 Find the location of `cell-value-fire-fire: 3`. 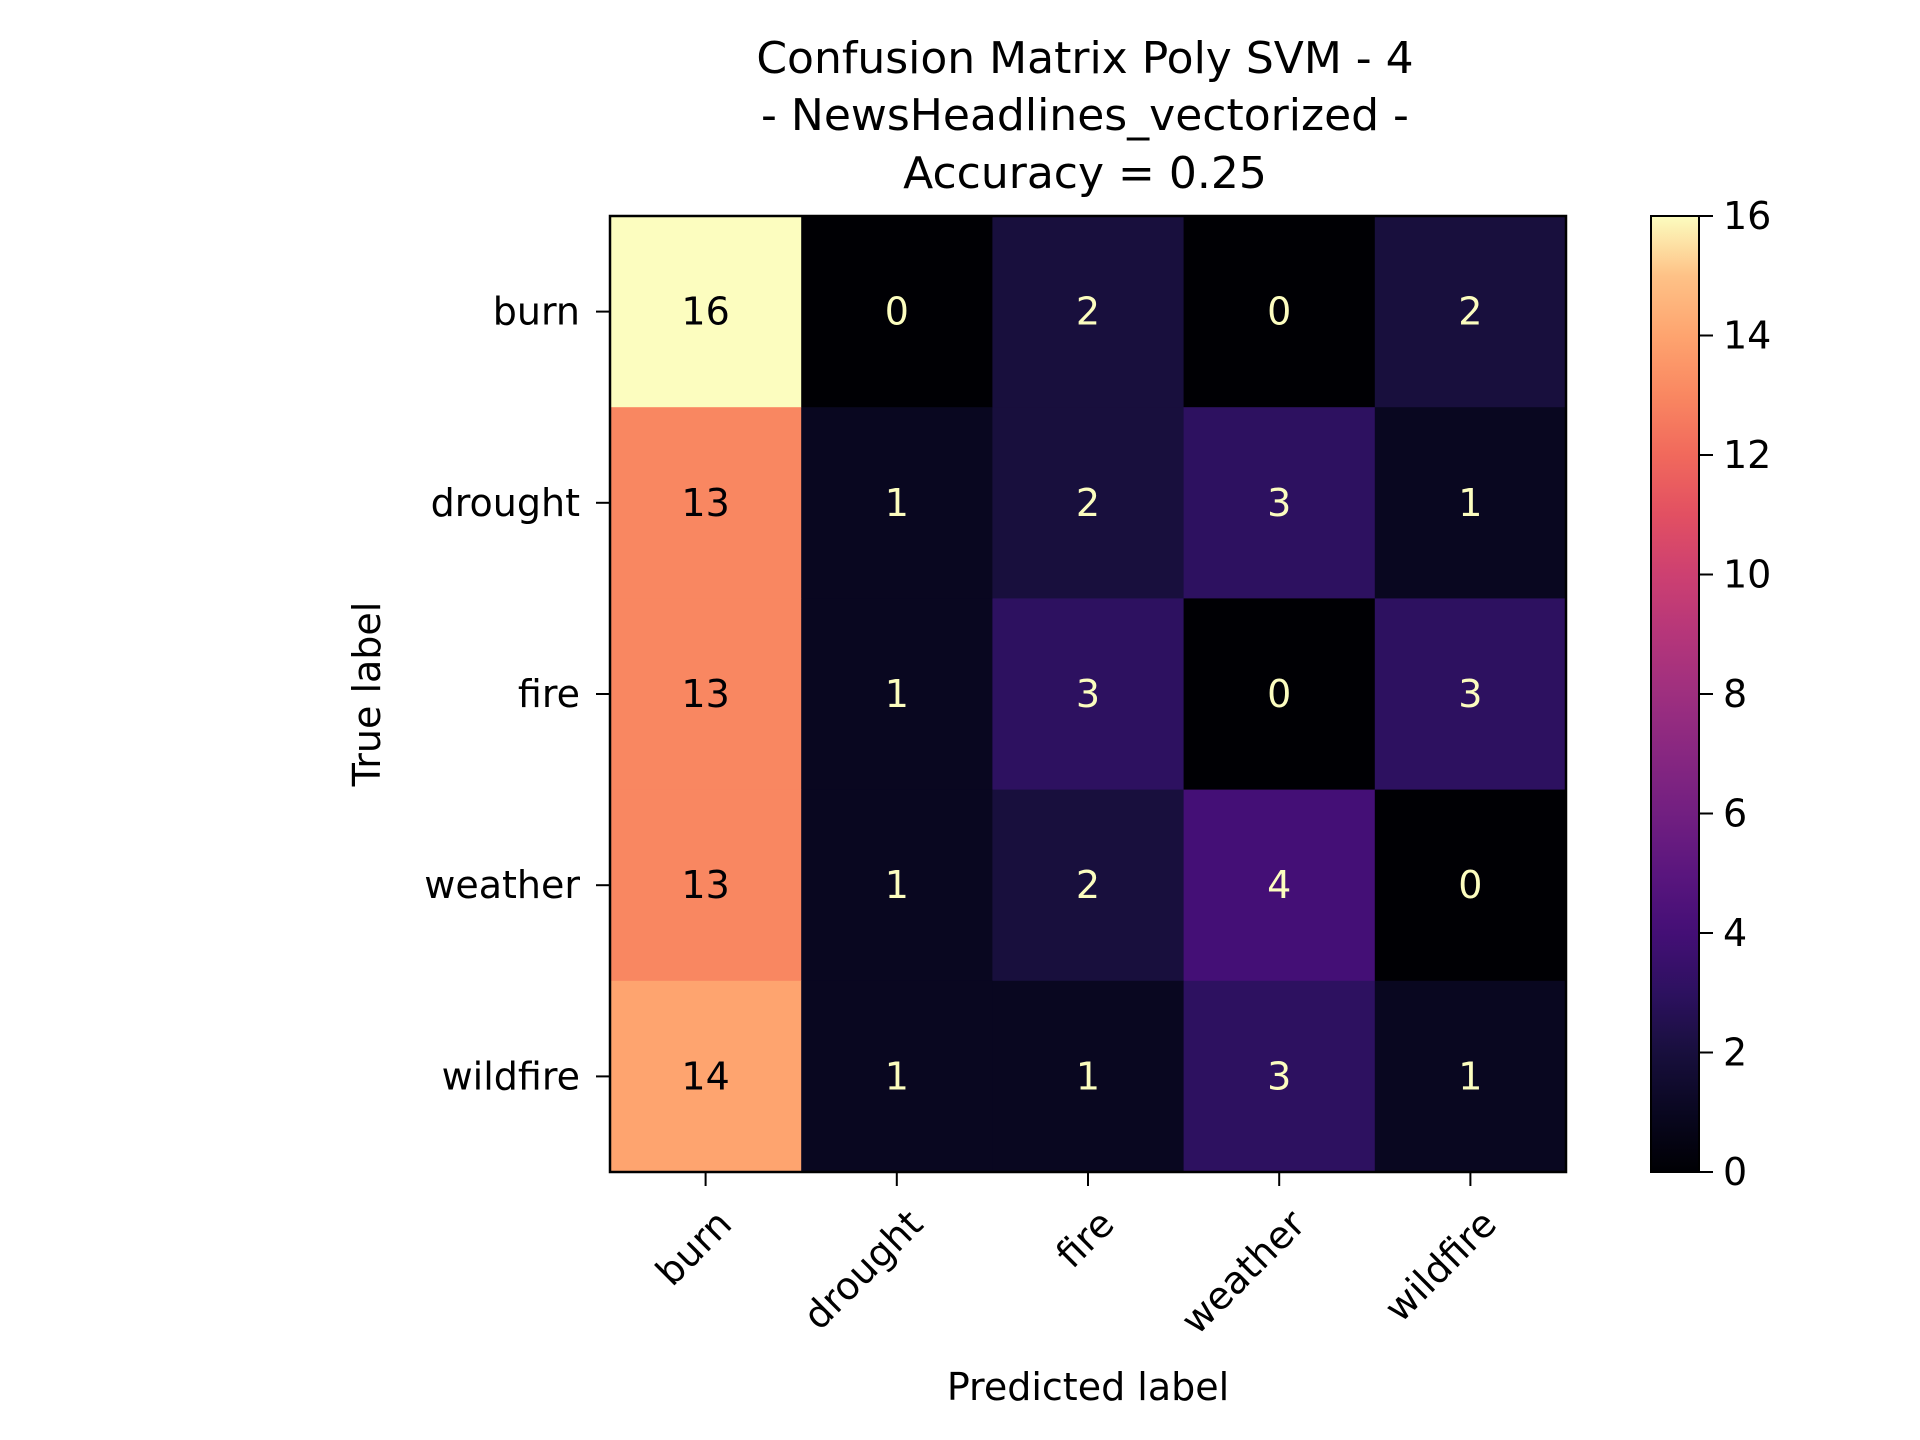

cell-value-fire-fire: 3 is located at coordinates (1088, 694).